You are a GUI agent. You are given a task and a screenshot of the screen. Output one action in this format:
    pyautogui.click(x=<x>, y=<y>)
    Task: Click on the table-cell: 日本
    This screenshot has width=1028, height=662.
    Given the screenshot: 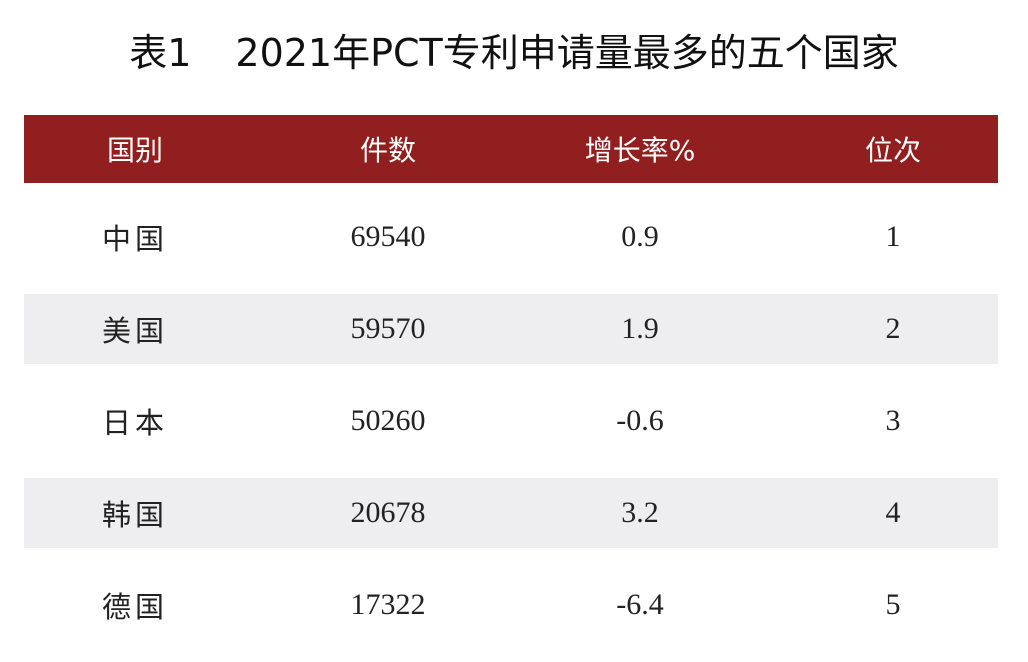 What is the action you would take?
    pyautogui.click(x=134, y=423)
    